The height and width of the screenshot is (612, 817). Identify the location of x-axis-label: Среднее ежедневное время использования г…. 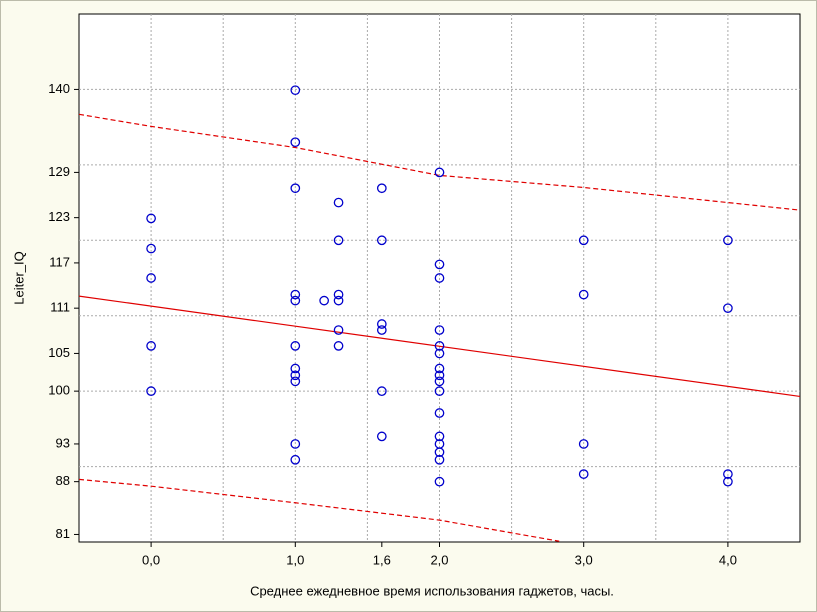
(432, 590).